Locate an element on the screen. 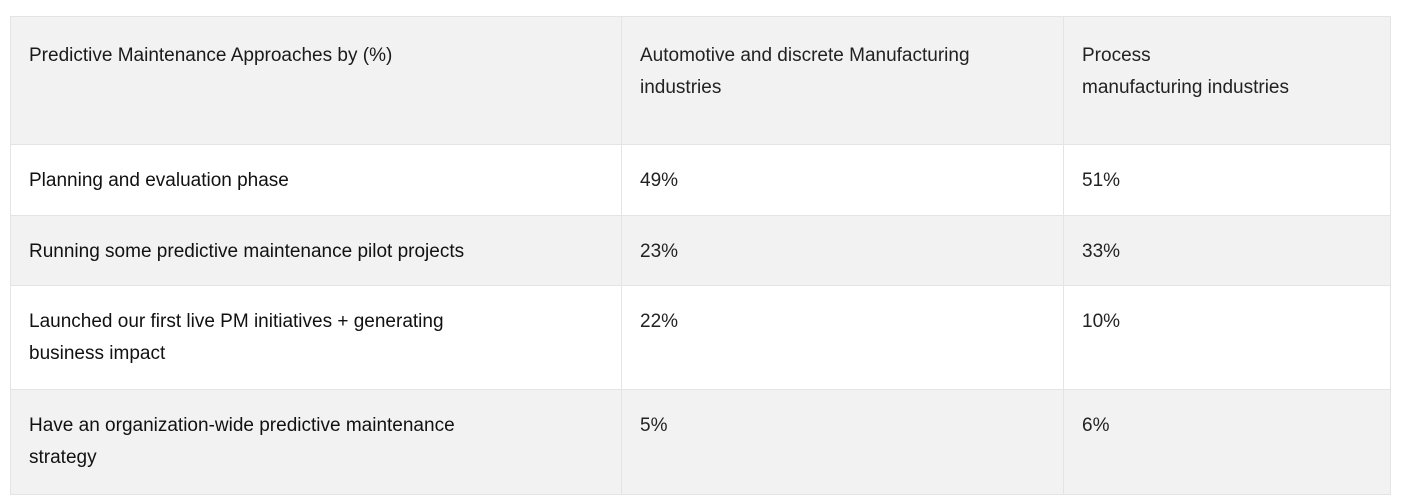  process-value: 33% is located at coordinates (1227, 250).